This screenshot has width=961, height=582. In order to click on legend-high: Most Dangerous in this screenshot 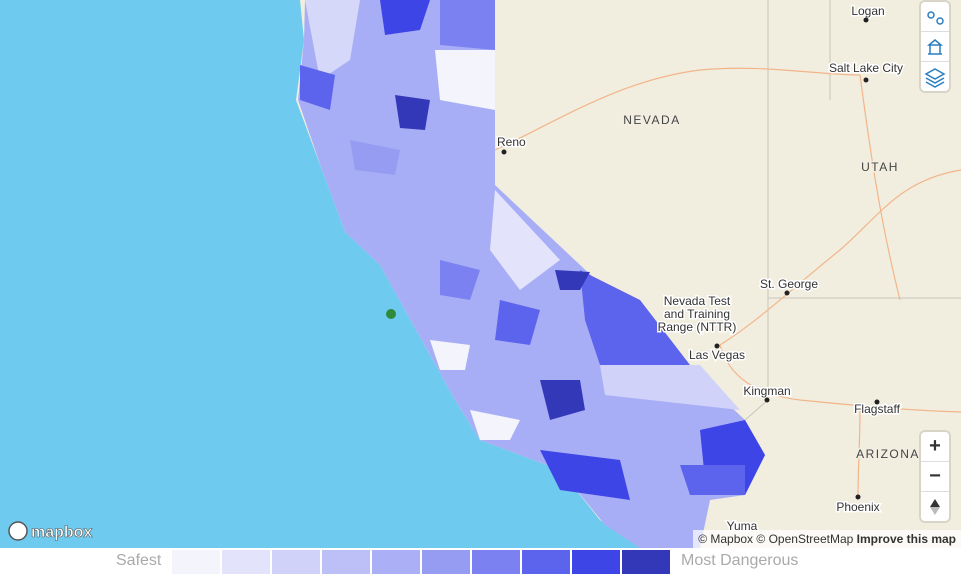, I will do `click(740, 560)`.